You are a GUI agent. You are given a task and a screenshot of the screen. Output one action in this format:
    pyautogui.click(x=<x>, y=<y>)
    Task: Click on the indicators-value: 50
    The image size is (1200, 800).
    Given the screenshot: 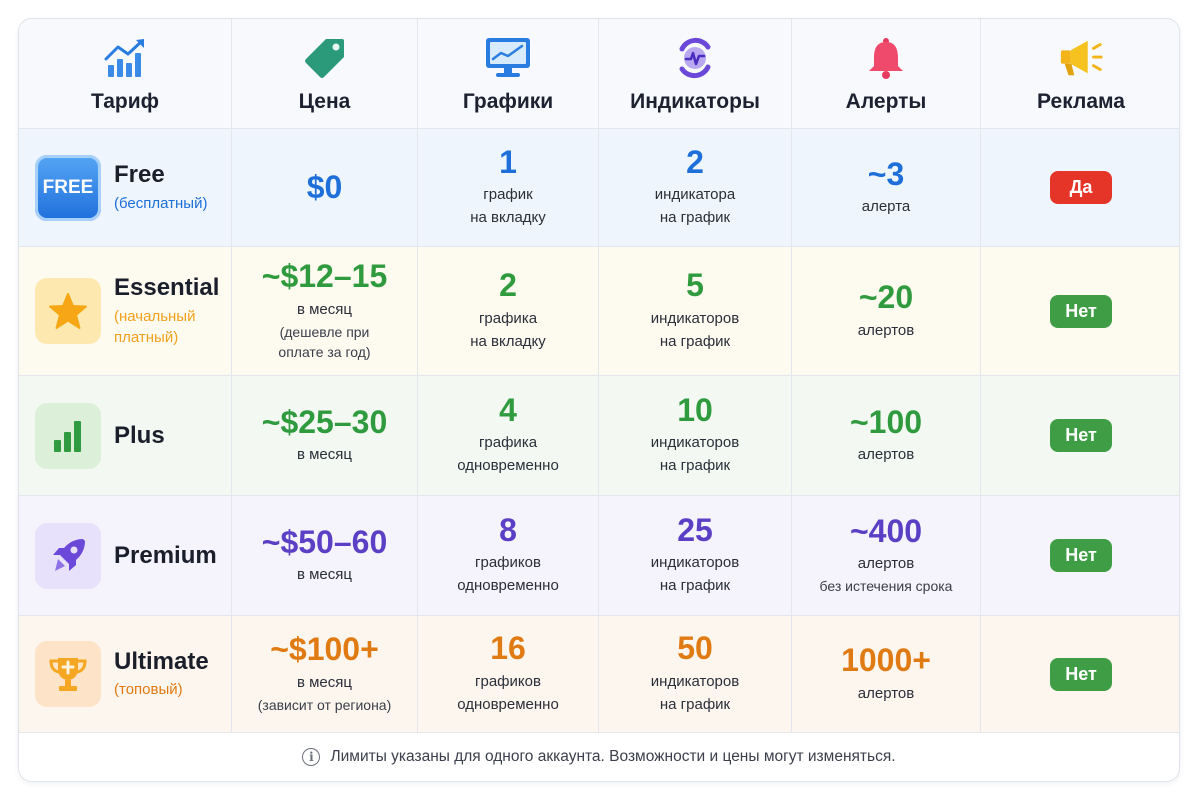 What is the action you would take?
    pyautogui.click(x=695, y=648)
    